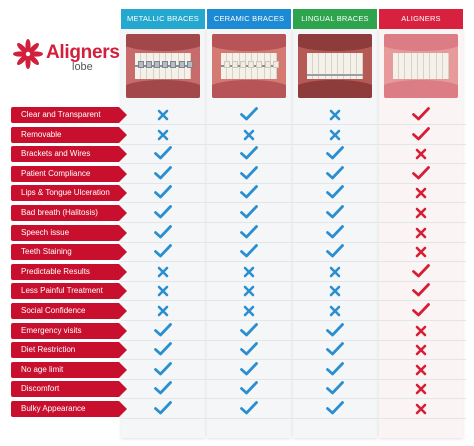  Describe the element at coordinates (249, 19) in the screenshot. I see `column-header-2: CERAMIC BRACES` at that location.